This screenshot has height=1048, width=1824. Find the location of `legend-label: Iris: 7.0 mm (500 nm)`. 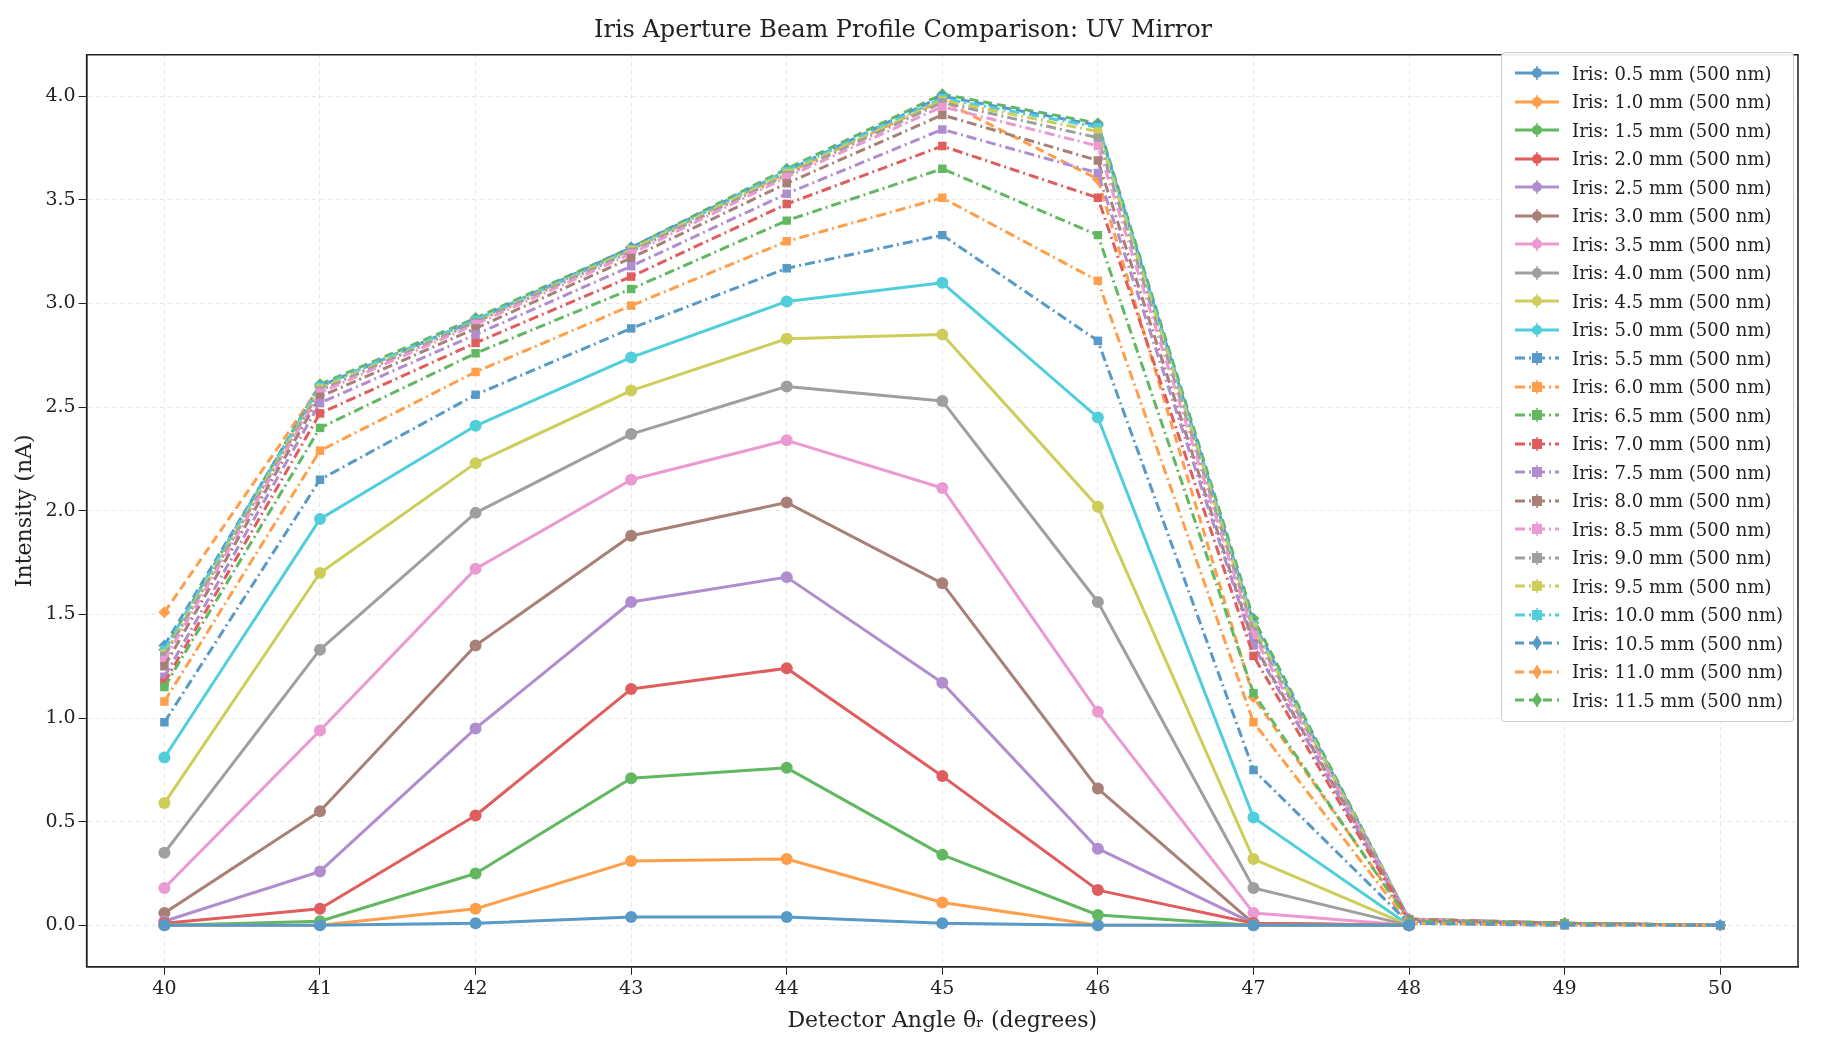

legend-label: Iris: 7.0 mm (500 nm) is located at coordinates (1672, 444).